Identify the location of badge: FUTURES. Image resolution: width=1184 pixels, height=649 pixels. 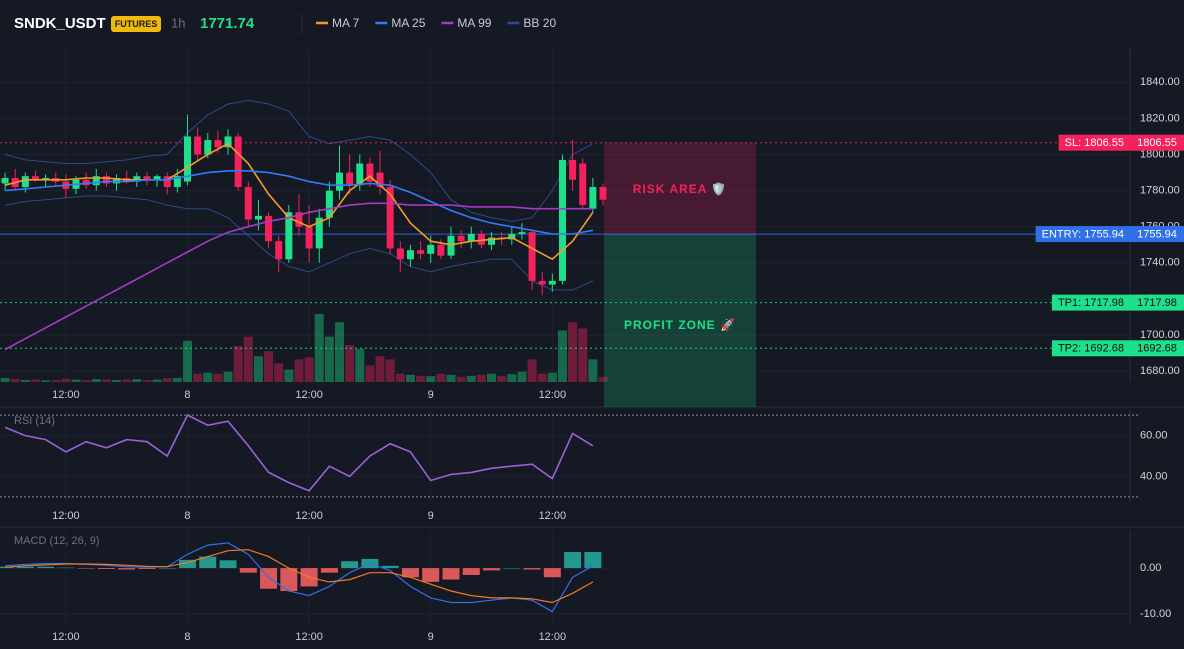
(136, 24).